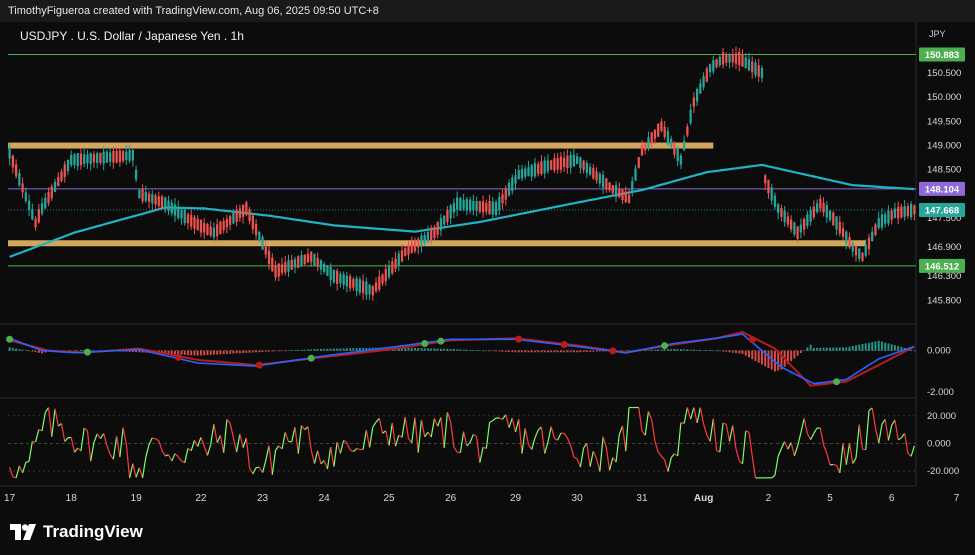  Describe the element at coordinates (942, 266) in the screenshot. I see `price-axis-badge-label: 146.512` at that location.